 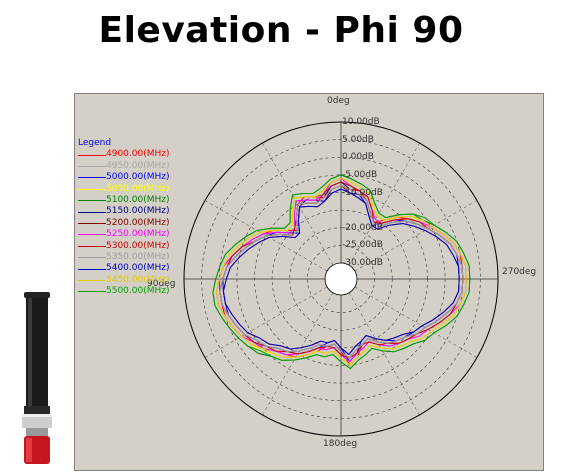 I want to click on radial-label: -10.00dB, so click(x=362, y=192).